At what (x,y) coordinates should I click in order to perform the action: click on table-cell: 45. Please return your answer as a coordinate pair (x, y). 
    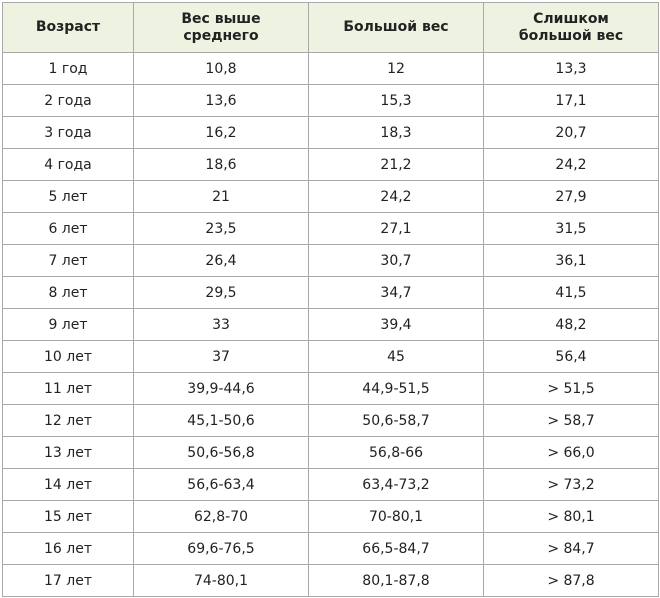
    Looking at the image, I should click on (396, 356).